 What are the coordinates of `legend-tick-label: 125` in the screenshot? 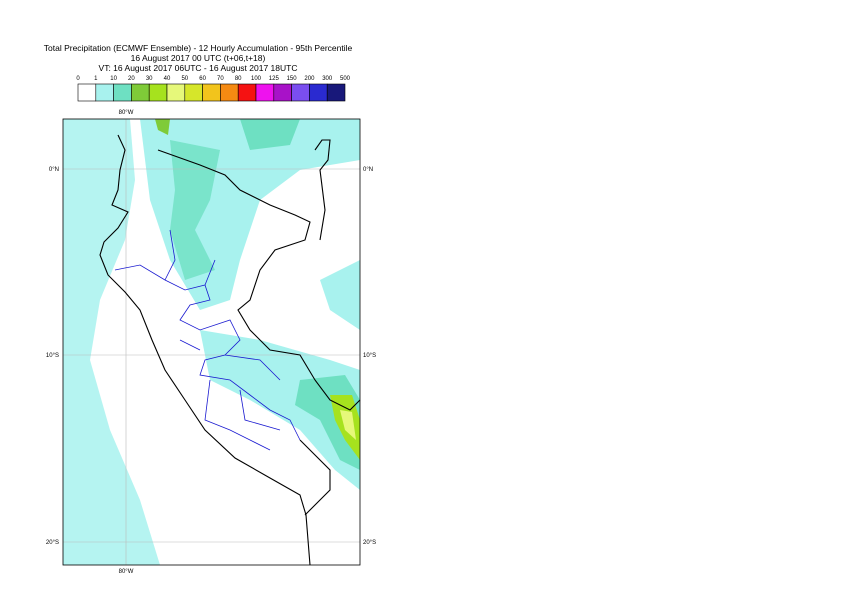 It's located at (274, 79).